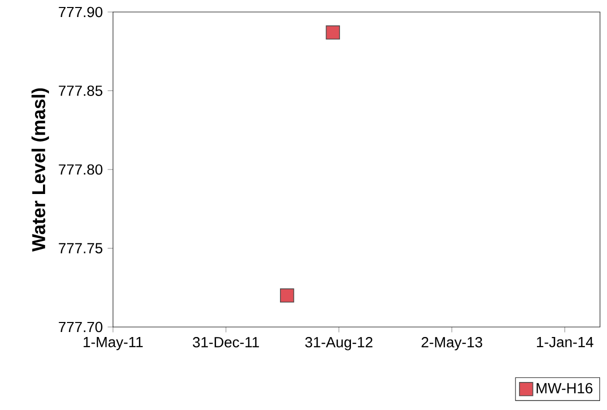 The image size is (607, 410). Describe the element at coordinates (564, 388) in the screenshot. I see `legend-label: MW-H16` at that location.